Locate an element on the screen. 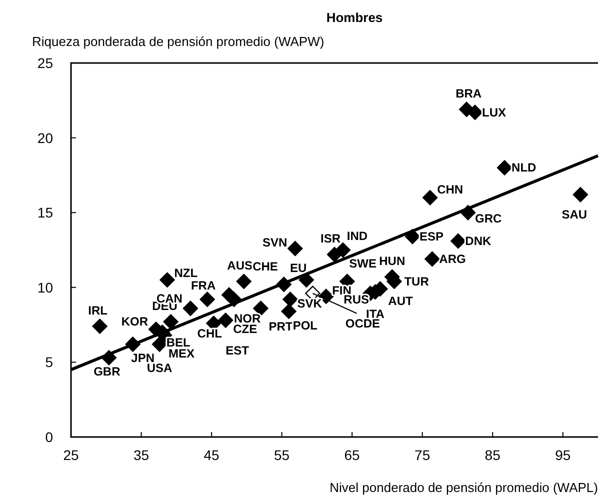 This screenshot has width=600, height=499. x-tick-label: 55 is located at coordinates (282, 455).